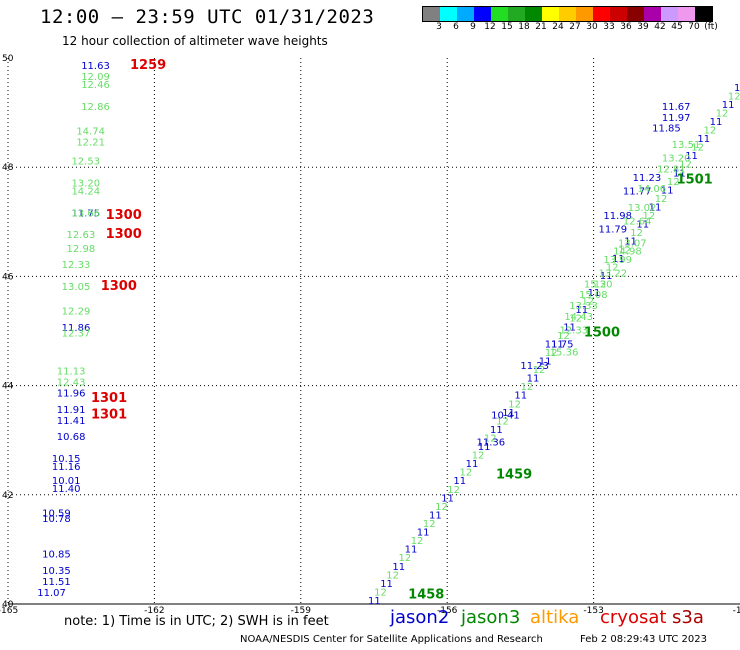  What do you see at coordinates (109, 398) in the screenshot?
I see `cryosat-swh-label: 1301` at bounding box center [109, 398].